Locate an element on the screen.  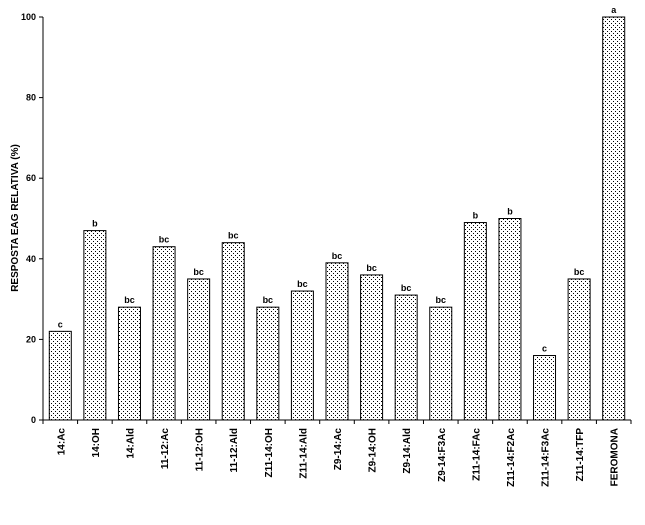
x-category-label: 14:OH is located at coordinates (96, 442).